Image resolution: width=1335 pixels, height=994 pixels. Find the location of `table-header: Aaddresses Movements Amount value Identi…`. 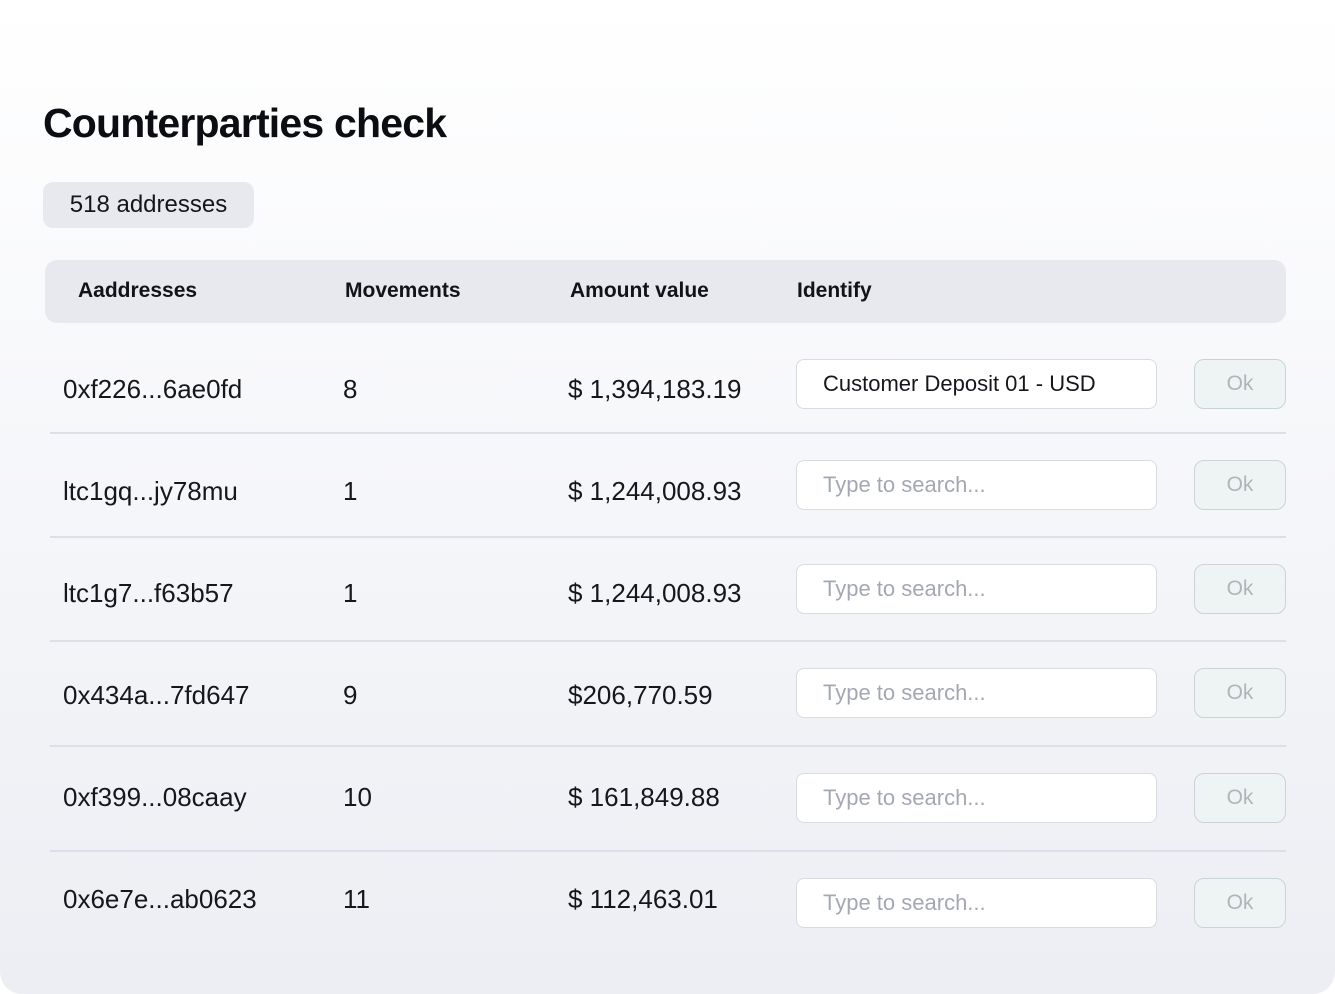

table-header: Aaddresses Movements Amount value Identi… is located at coordinates (665, 291).